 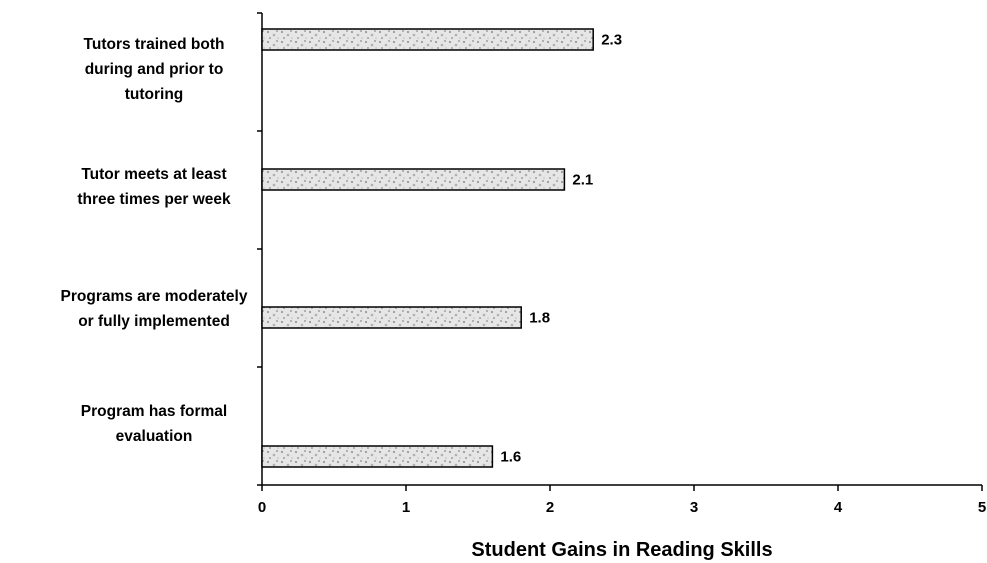 I want to click on data-label: 1.6, so click(x=510, y=457).